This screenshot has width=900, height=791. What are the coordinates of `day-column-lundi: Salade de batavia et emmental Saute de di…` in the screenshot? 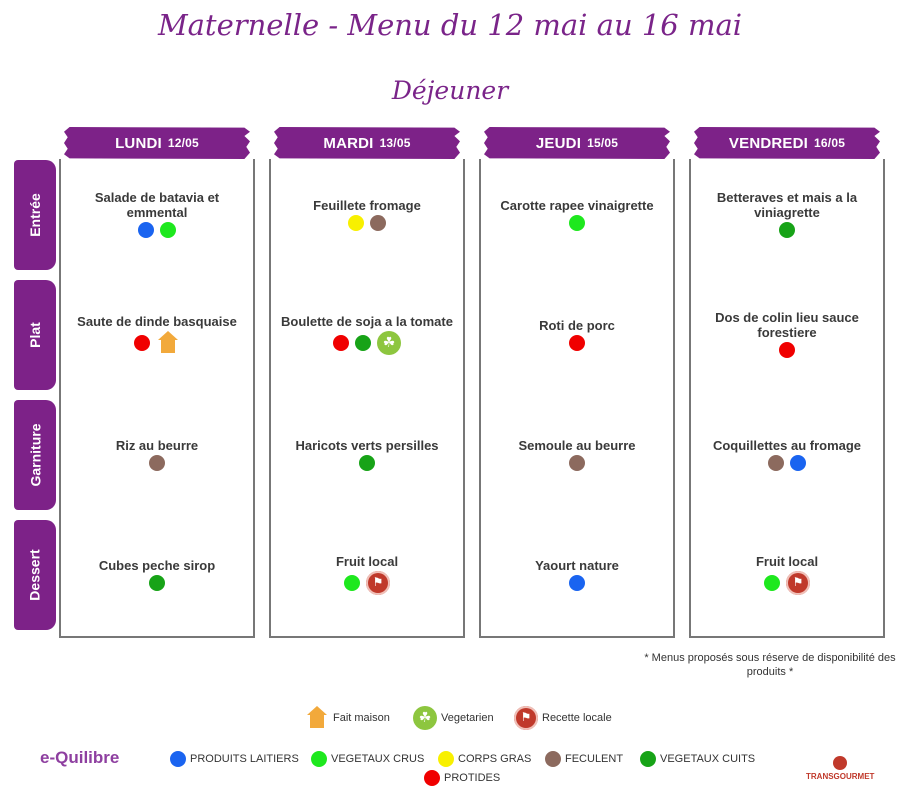 It's located at (157, 398).